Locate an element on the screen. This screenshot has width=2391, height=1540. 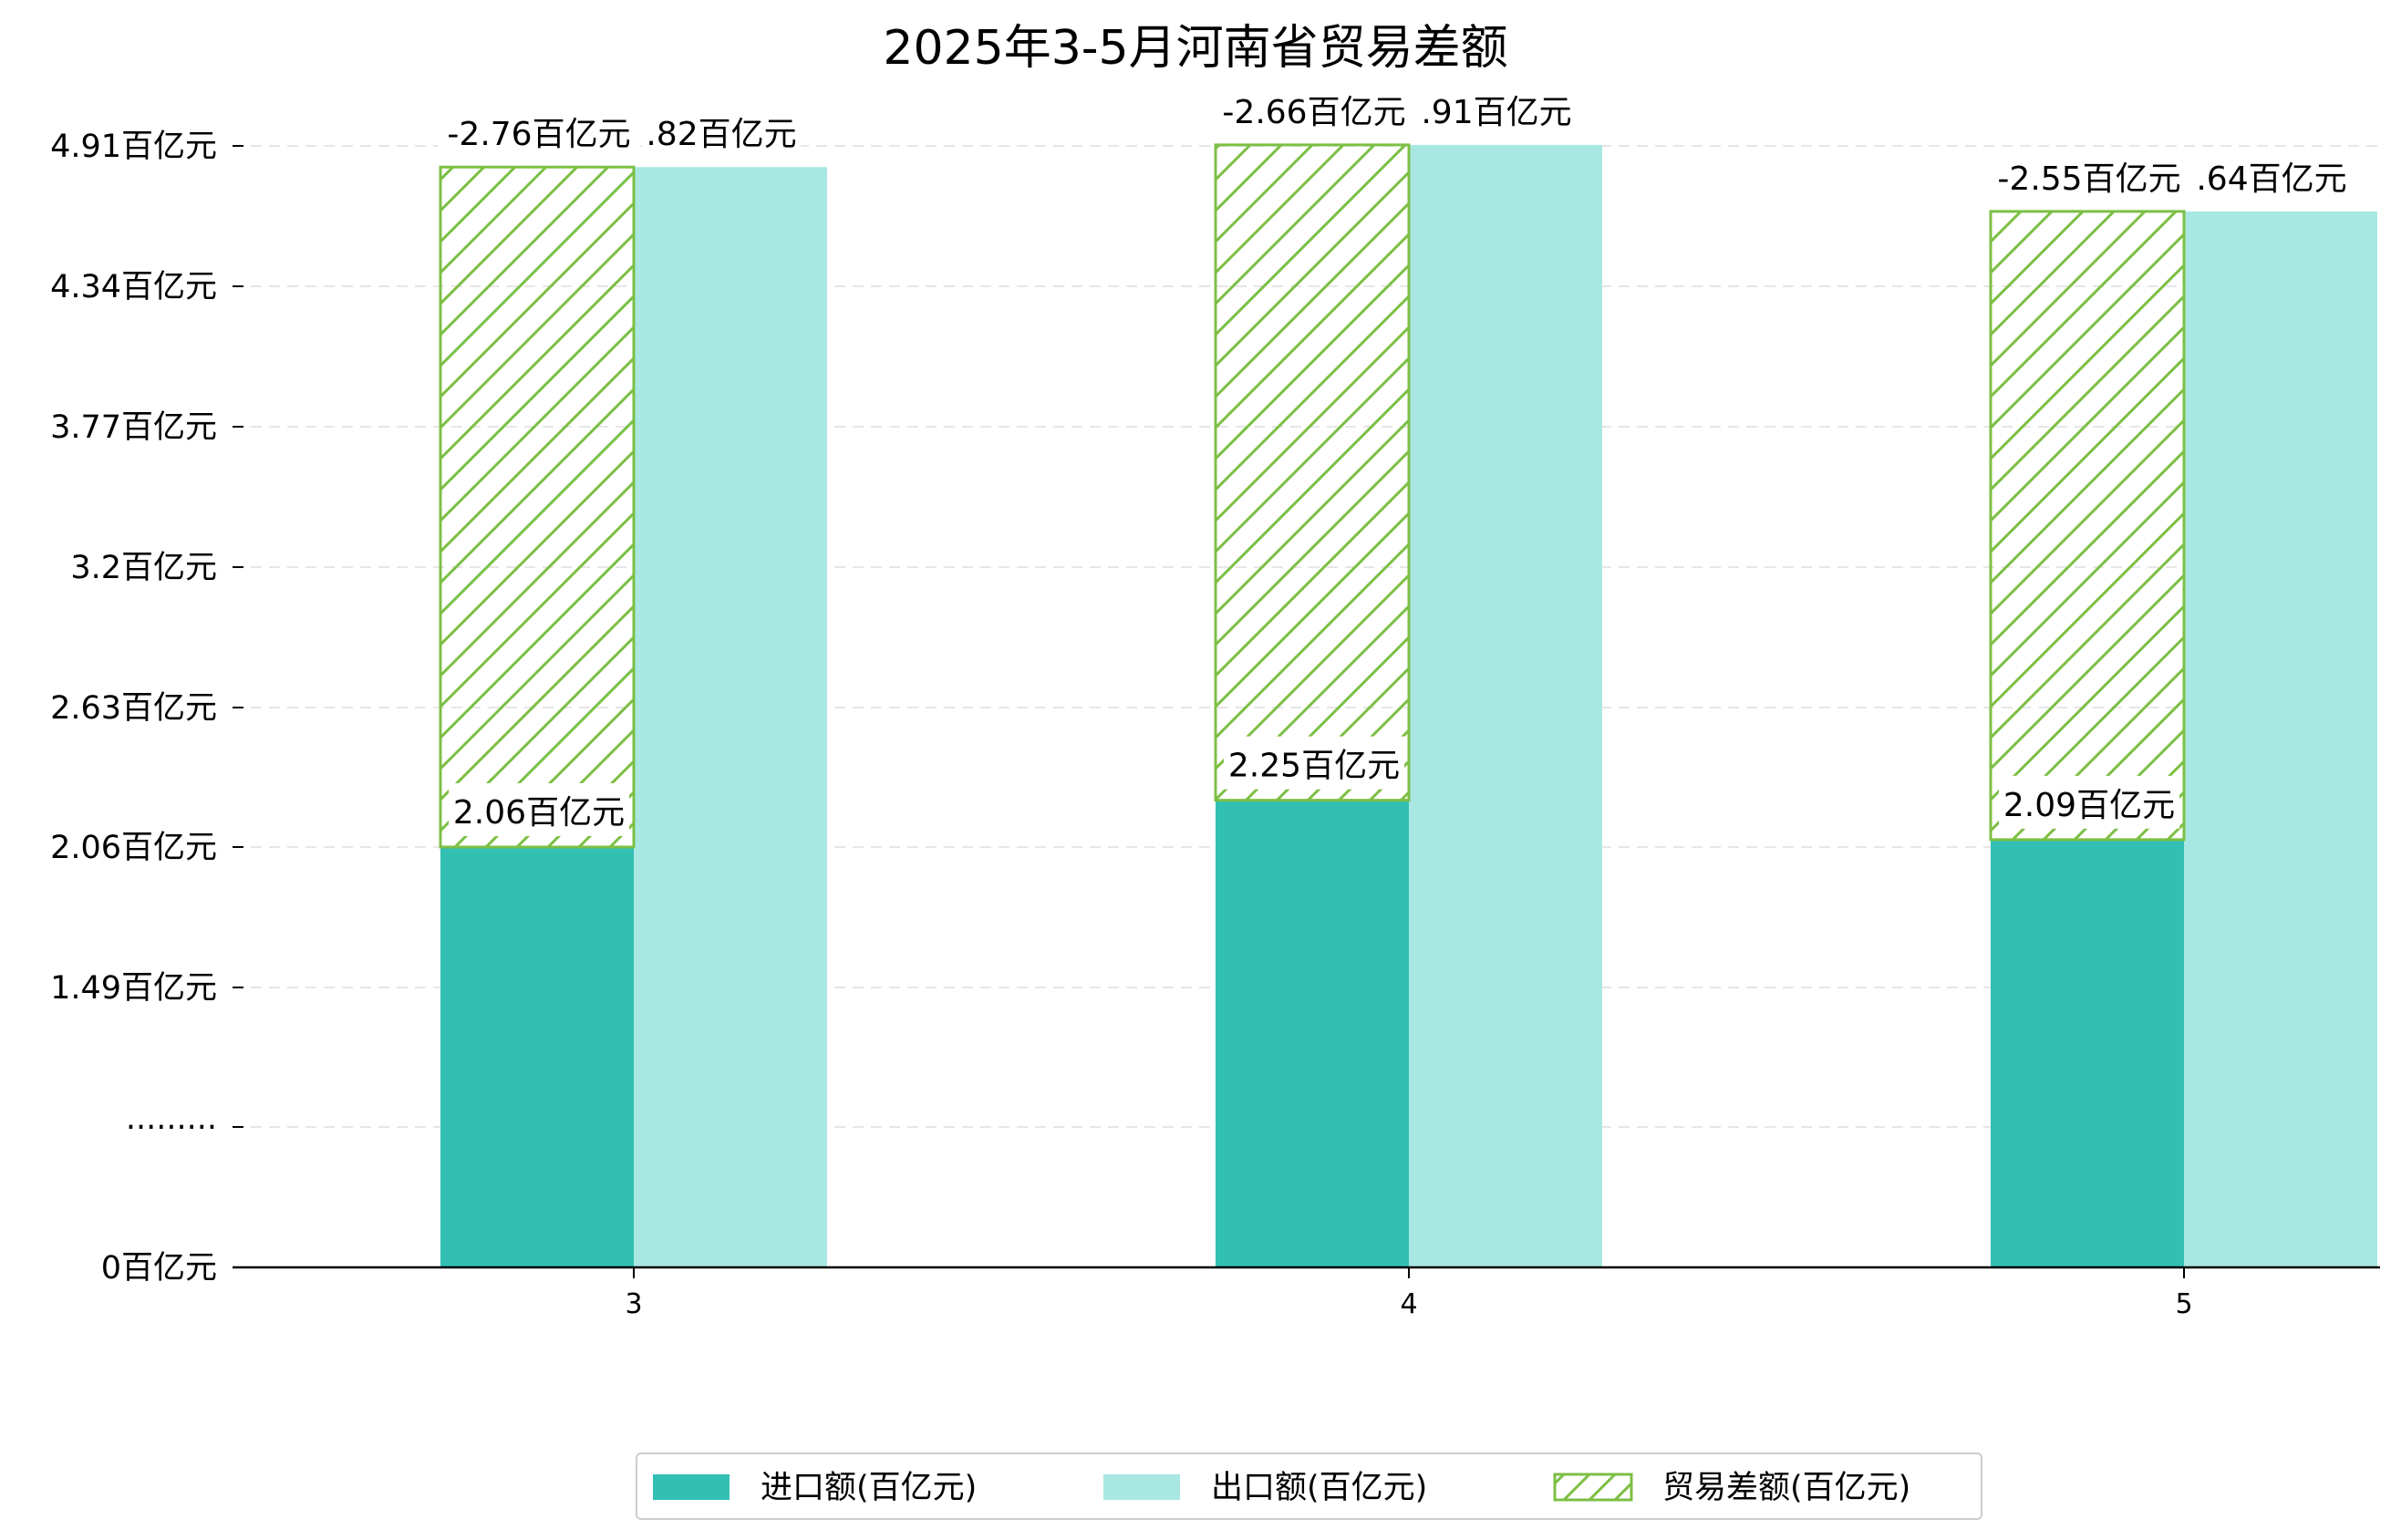
y-tick-label: 1.49百亿元 is located at coordinates (134, 988).